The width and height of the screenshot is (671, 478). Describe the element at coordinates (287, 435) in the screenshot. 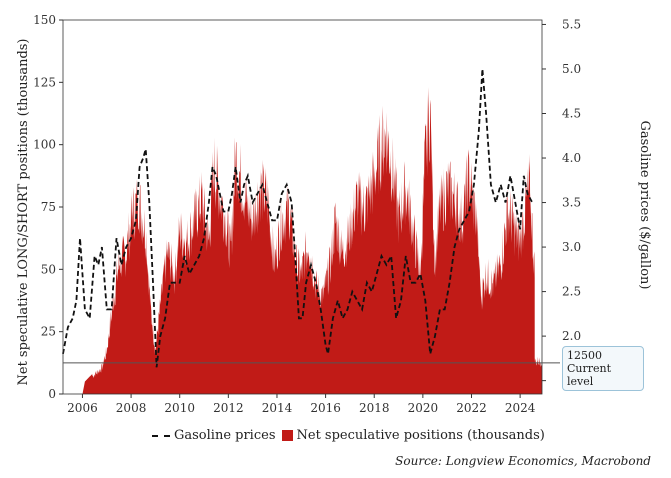

I see `legend-swatch-box` at that location.